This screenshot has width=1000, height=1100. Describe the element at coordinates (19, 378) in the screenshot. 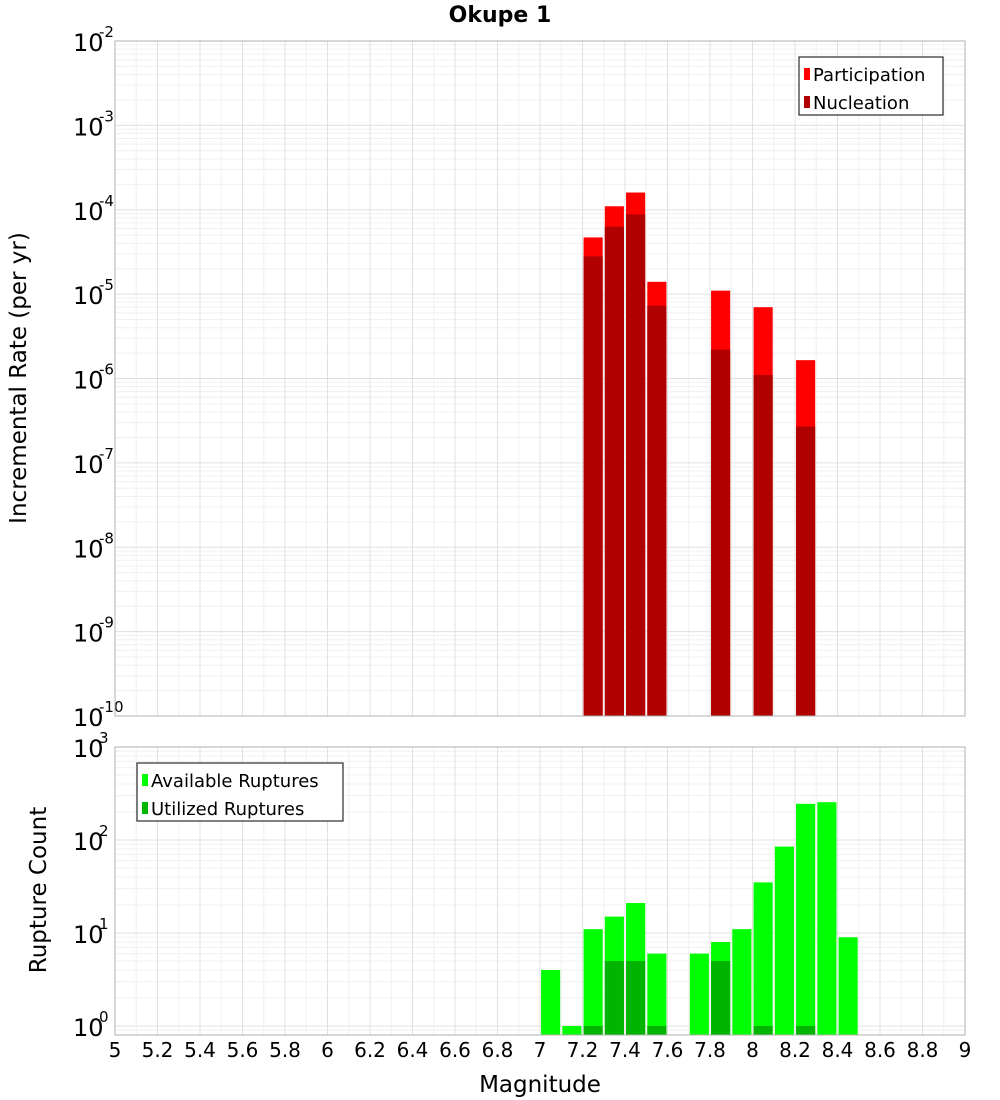

I see `top-y-axis-label: Incremental Rate (per yr)` at that location.